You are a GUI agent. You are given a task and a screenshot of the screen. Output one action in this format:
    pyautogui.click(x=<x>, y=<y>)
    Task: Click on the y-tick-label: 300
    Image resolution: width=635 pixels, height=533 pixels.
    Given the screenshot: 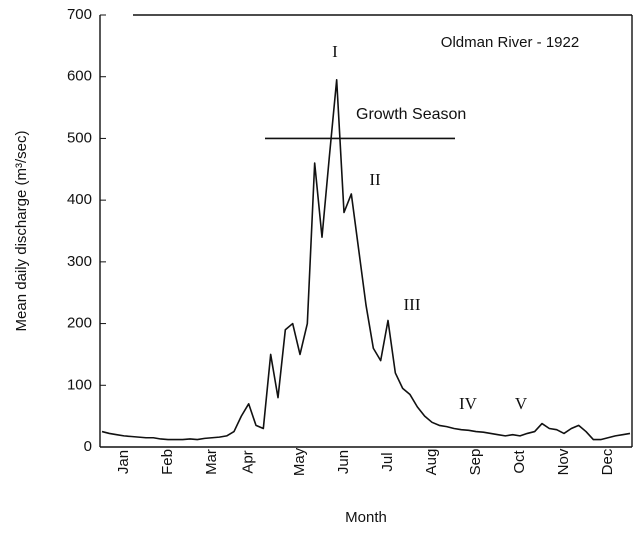 What is the action you would take?
    pyautogui.click(x=79, y=261)
    